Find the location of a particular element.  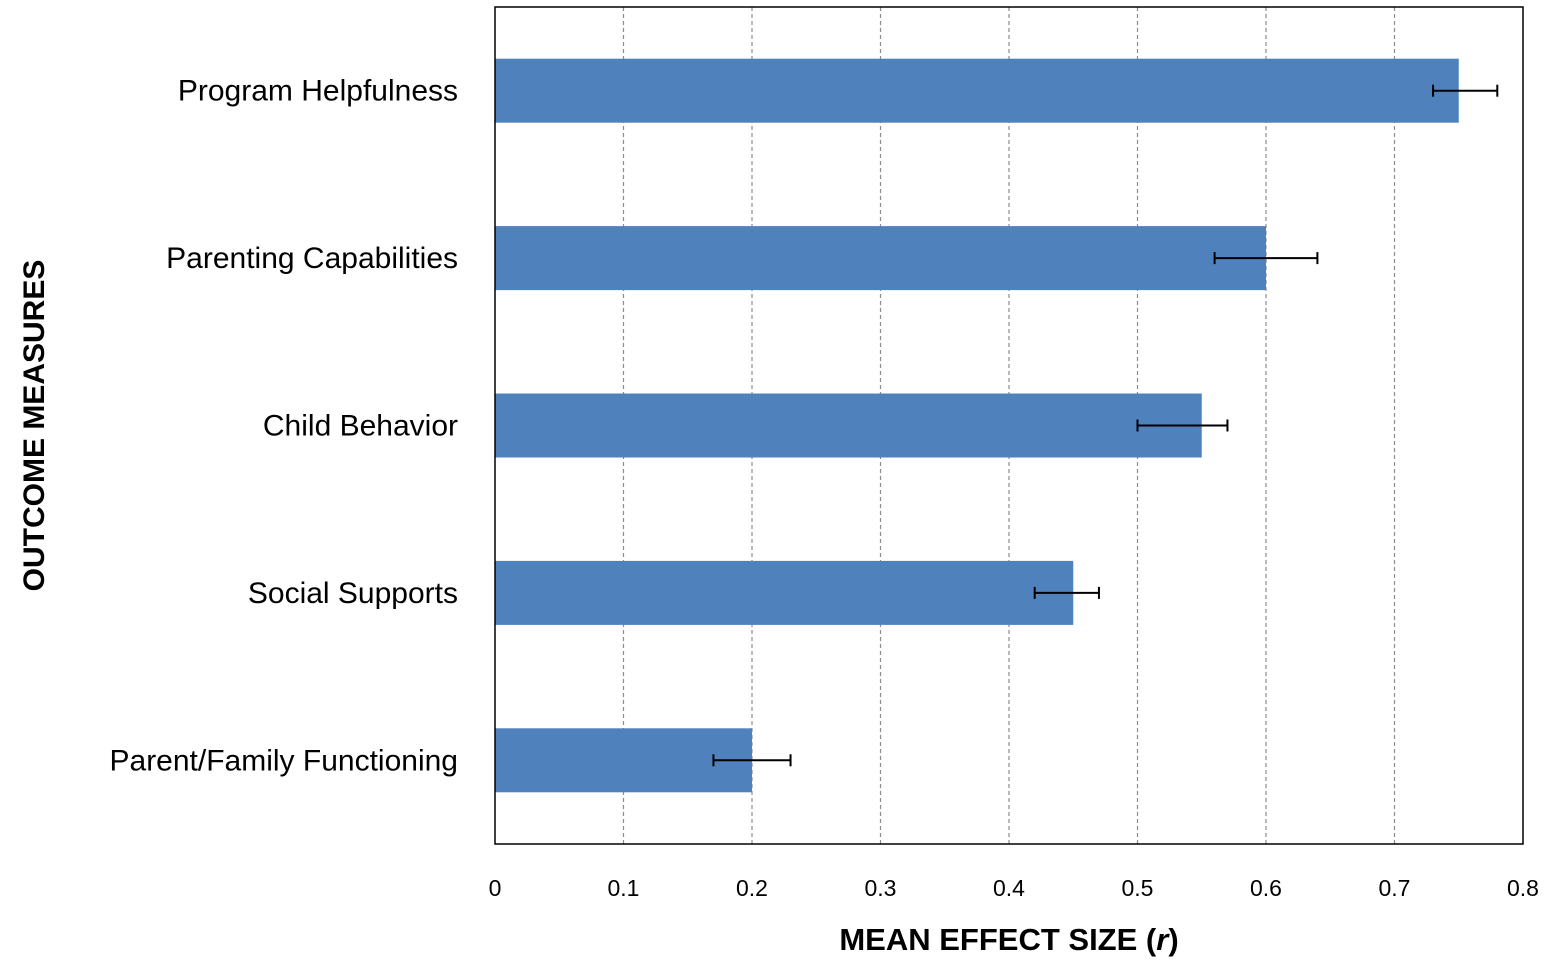

category-label: Social Supports is located at coordinates (353, 593).